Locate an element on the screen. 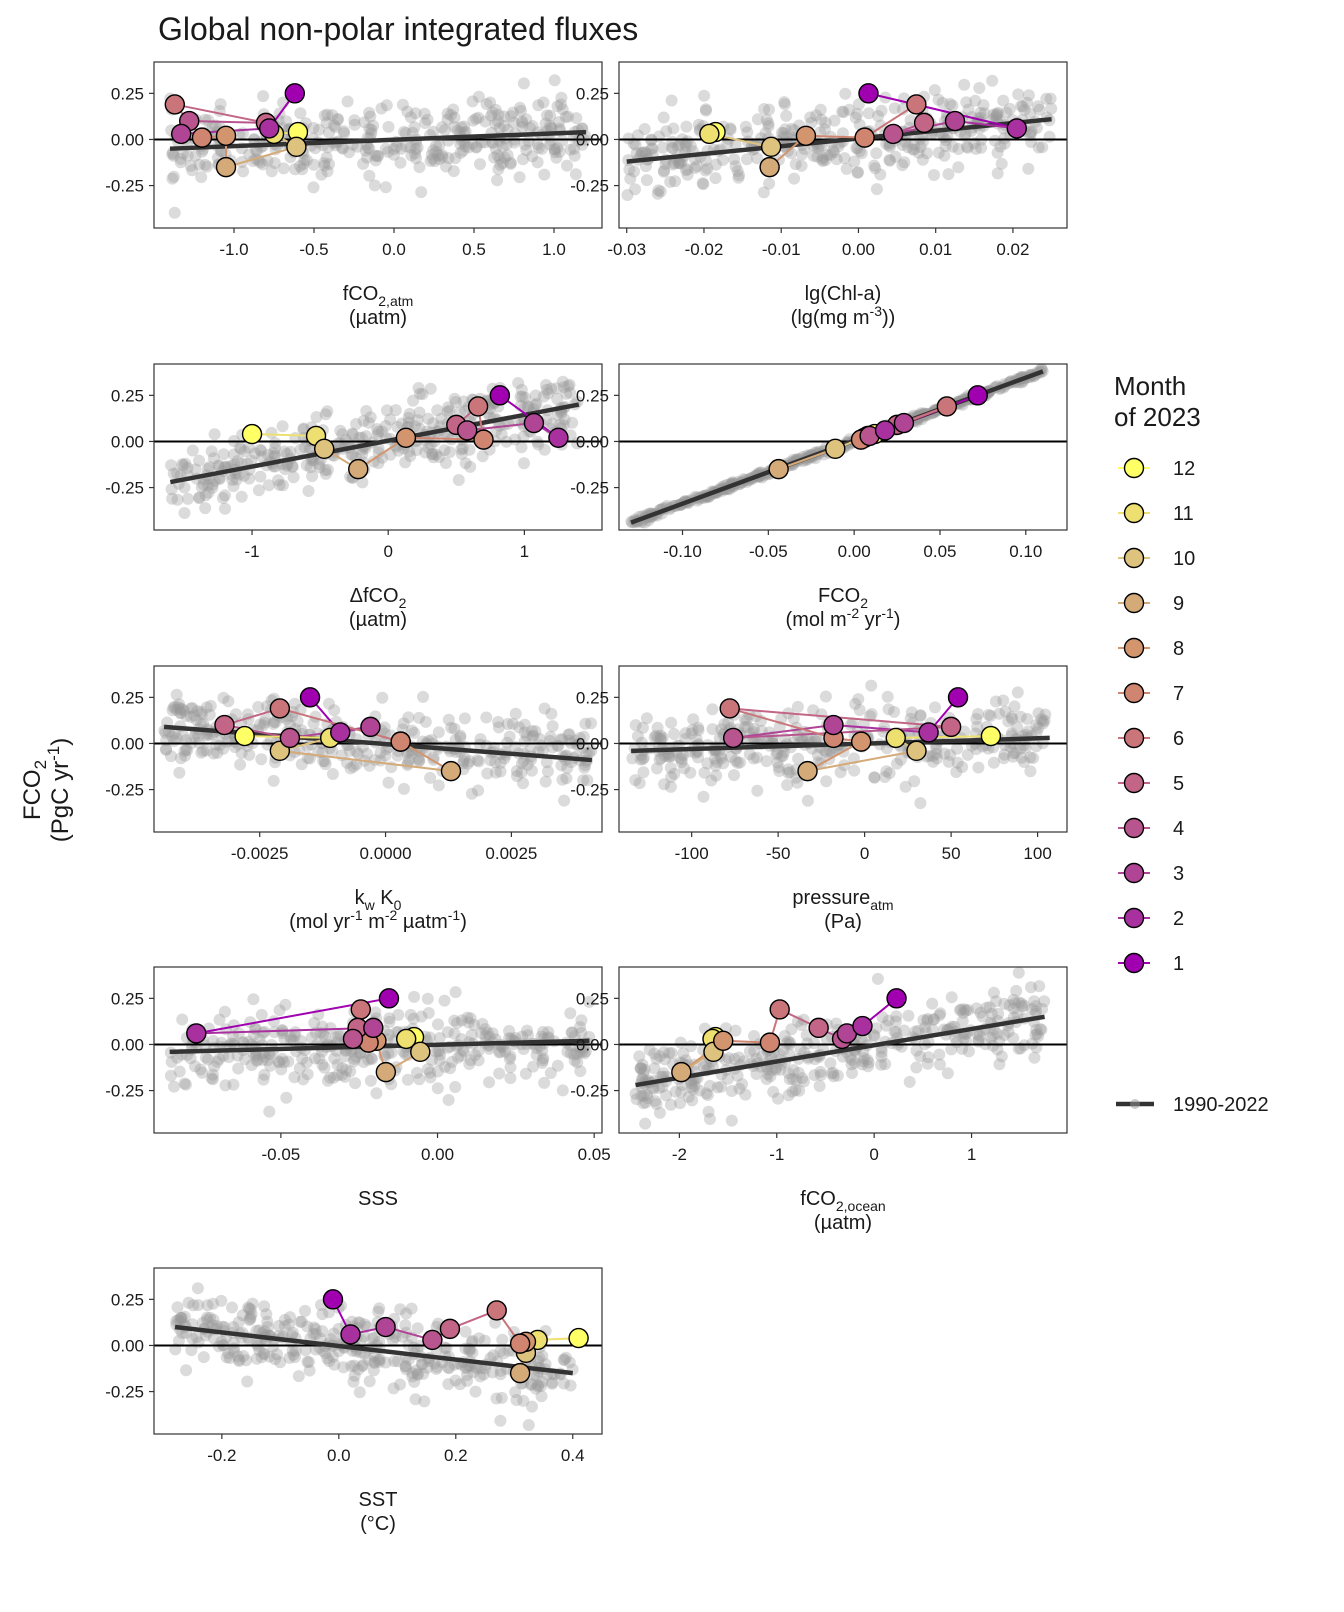 The width and height of the screenshot is (1344, 1612). x-axis-label-part: pressure is located at coordinates (831, 898).